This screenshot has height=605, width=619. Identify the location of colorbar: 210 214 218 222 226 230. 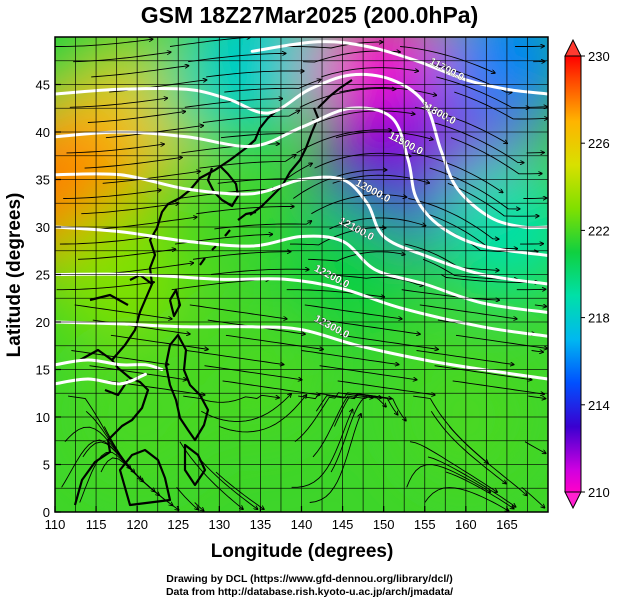
(587, 274).